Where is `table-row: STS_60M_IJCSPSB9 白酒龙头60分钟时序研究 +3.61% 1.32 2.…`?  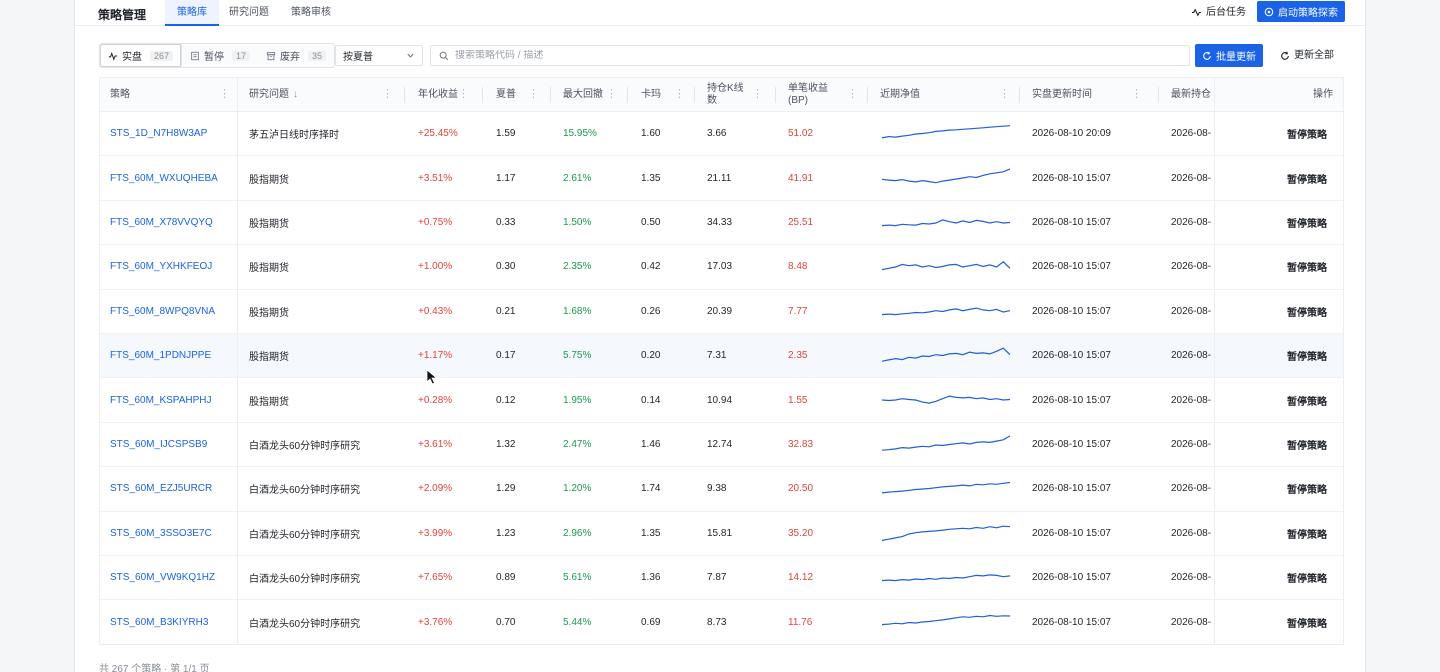 table-row: STS_60M_IJCSPSB9 白酒龙头60分钟时序研究 +3.61% 1.32 2.… is located at coordinates (721, 445).